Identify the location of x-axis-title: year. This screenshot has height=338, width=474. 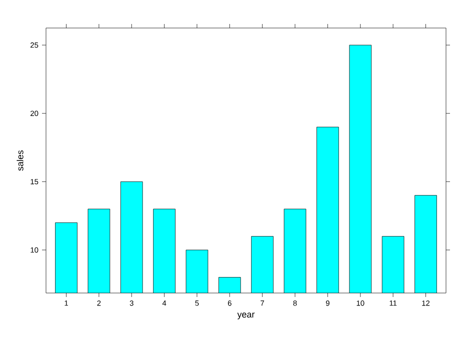
(246, 316).